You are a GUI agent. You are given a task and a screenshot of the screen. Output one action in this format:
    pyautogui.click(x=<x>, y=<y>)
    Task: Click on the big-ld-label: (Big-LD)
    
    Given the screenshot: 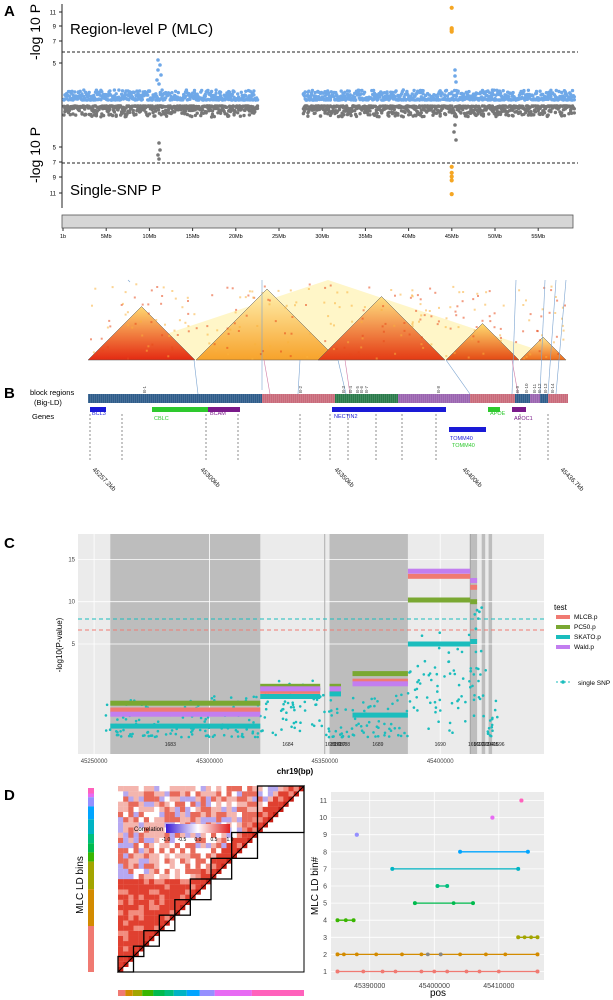 What is the action you would take?
    pyautogui.click(x=48, y=402)
    